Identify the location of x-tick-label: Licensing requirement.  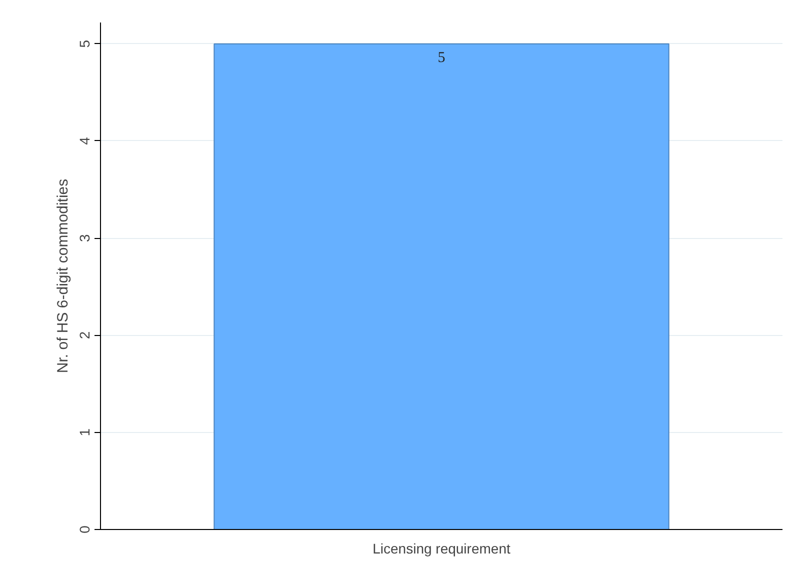
(441, 548).